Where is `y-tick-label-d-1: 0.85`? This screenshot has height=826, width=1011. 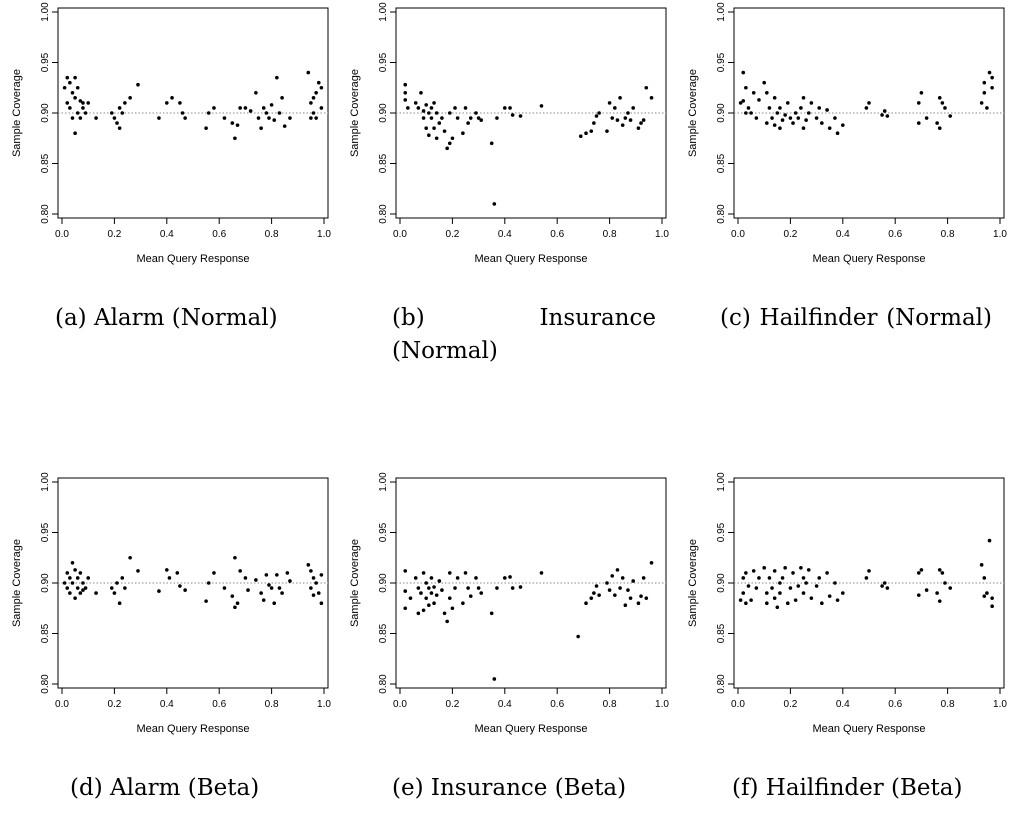
y-tick-label-d-1: 0.85 is located at coordinates (45, 633).